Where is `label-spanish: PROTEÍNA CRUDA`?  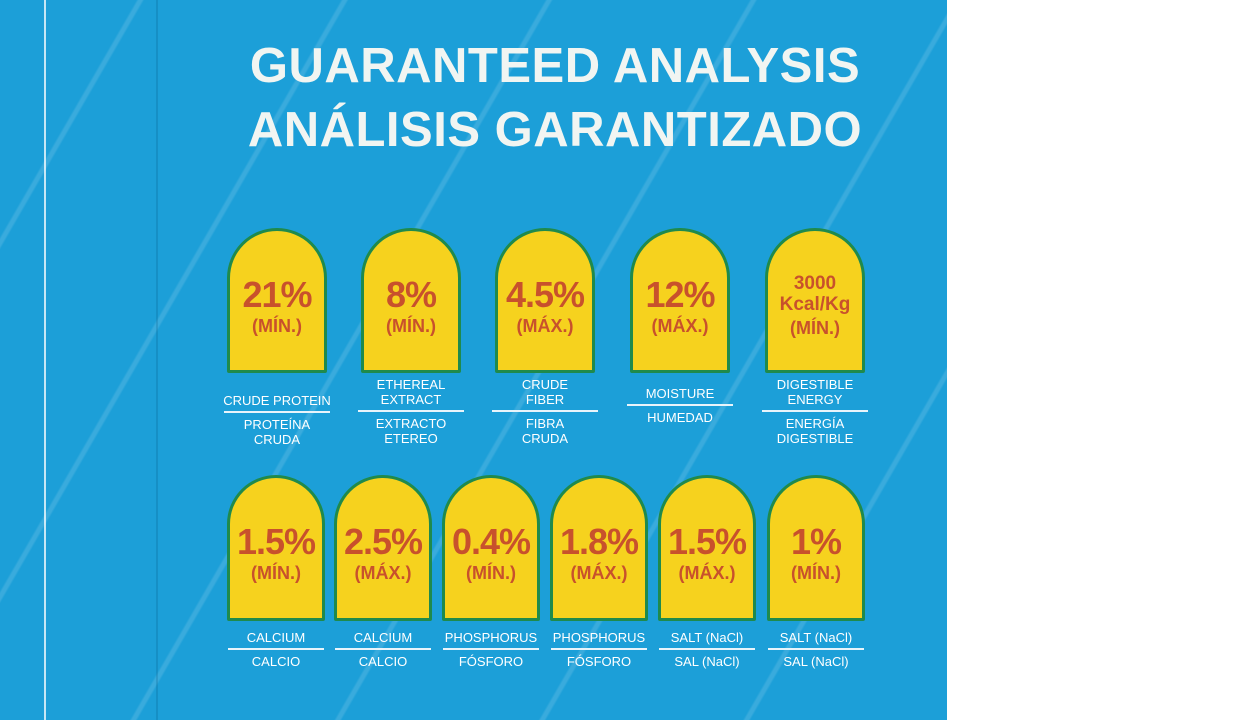 label-spanish: PROTEÍNA CRUDA is located at coordinates (277, 432).